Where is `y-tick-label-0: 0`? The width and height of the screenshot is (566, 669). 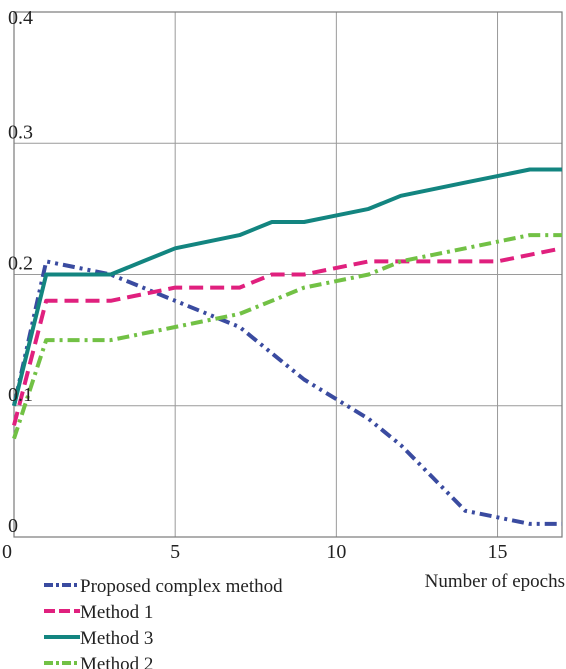
y-tick-label-0: 0 is located at coordinates (13, 526).